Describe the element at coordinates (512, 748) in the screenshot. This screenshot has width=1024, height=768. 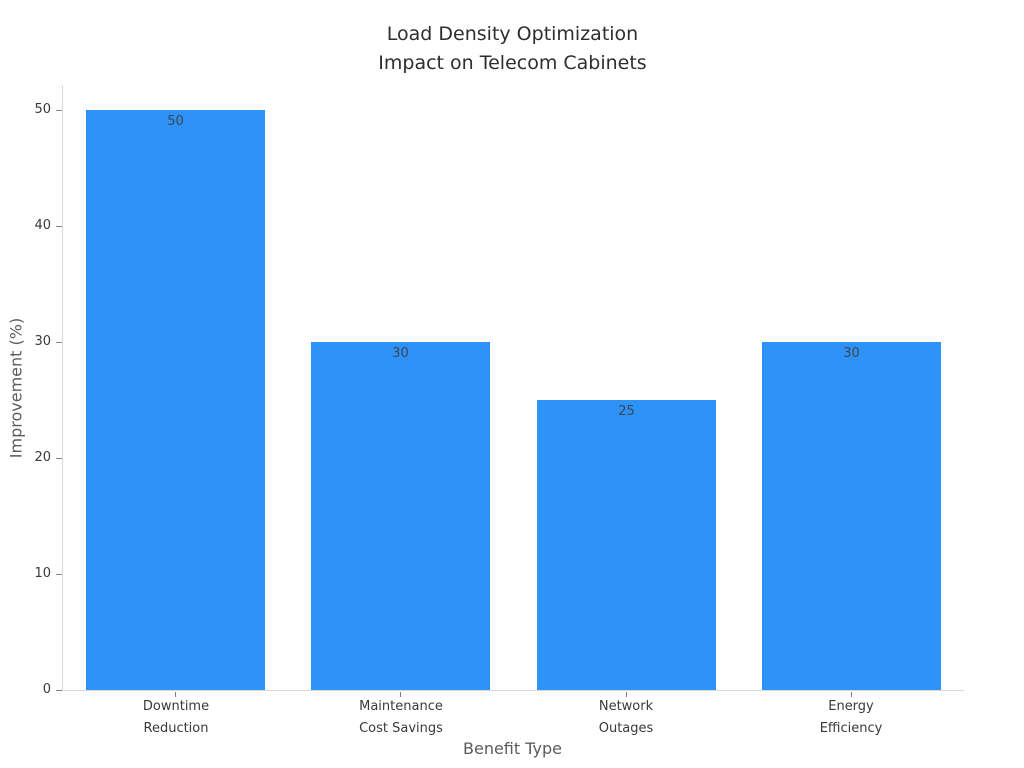
I see `x-axis-label: Benefit Type` at that location.